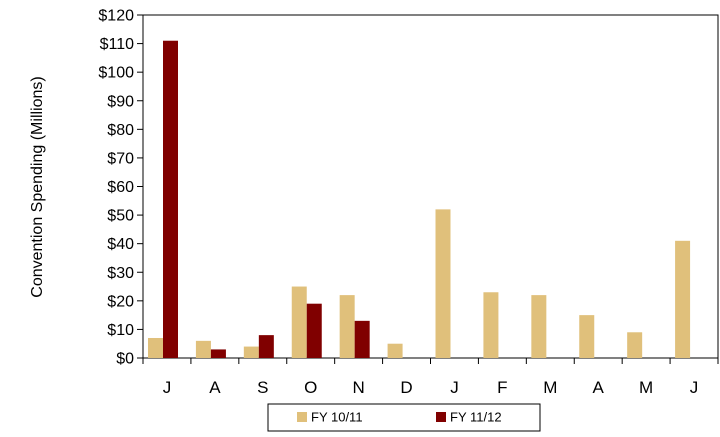 The image size is (720, 437). What do you see at coordinates (310, 387) in the screenshot?
I see `x-category-label: O` at bounding box center [310, 387].